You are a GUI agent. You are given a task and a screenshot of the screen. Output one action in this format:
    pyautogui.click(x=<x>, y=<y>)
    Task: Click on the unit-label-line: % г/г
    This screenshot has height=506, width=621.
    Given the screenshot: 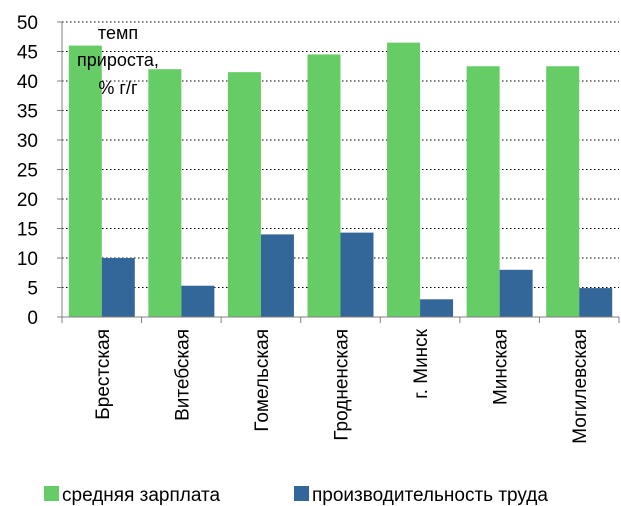 What is the action you would take?
    pyautogui.click(x=118, y=88)
    